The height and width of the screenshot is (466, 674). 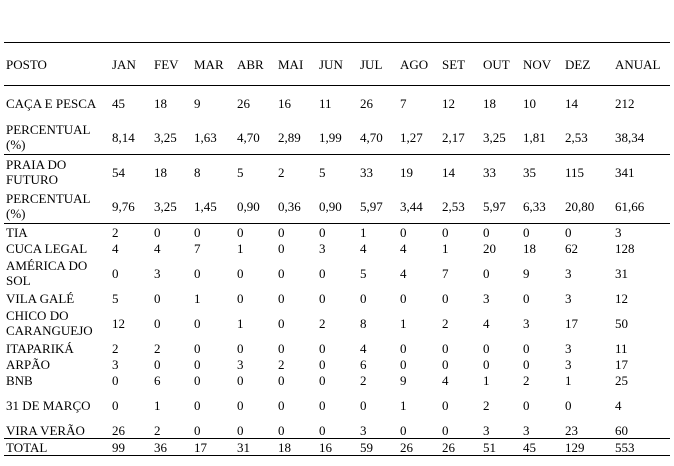 What do you see at coordinates (47, 248) in the screenshot?
I see `row-label: CUCA LEGAL` at bounding box center [47, 248].